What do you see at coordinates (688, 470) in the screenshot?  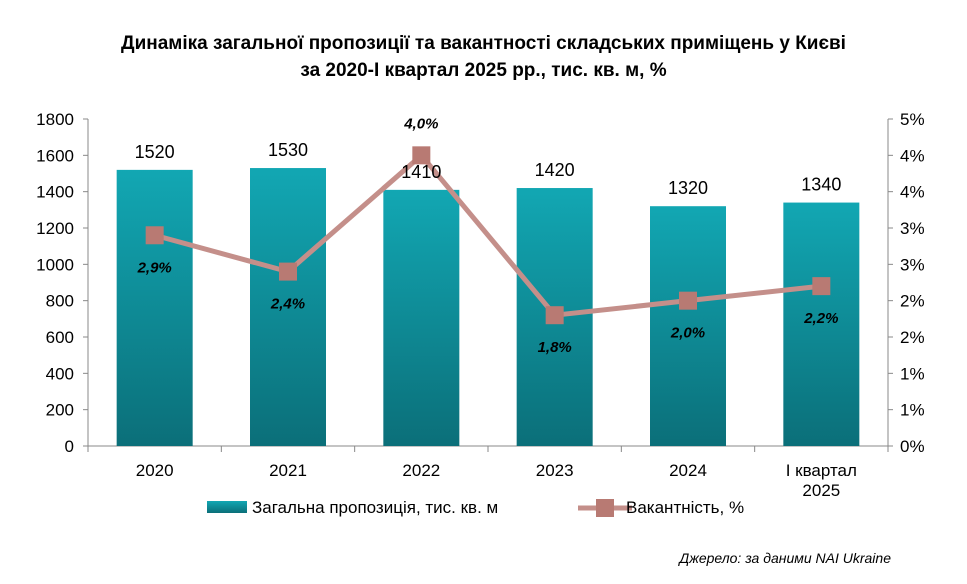 I see `x-tick-label: 2024` at bounding box center [688, 470].